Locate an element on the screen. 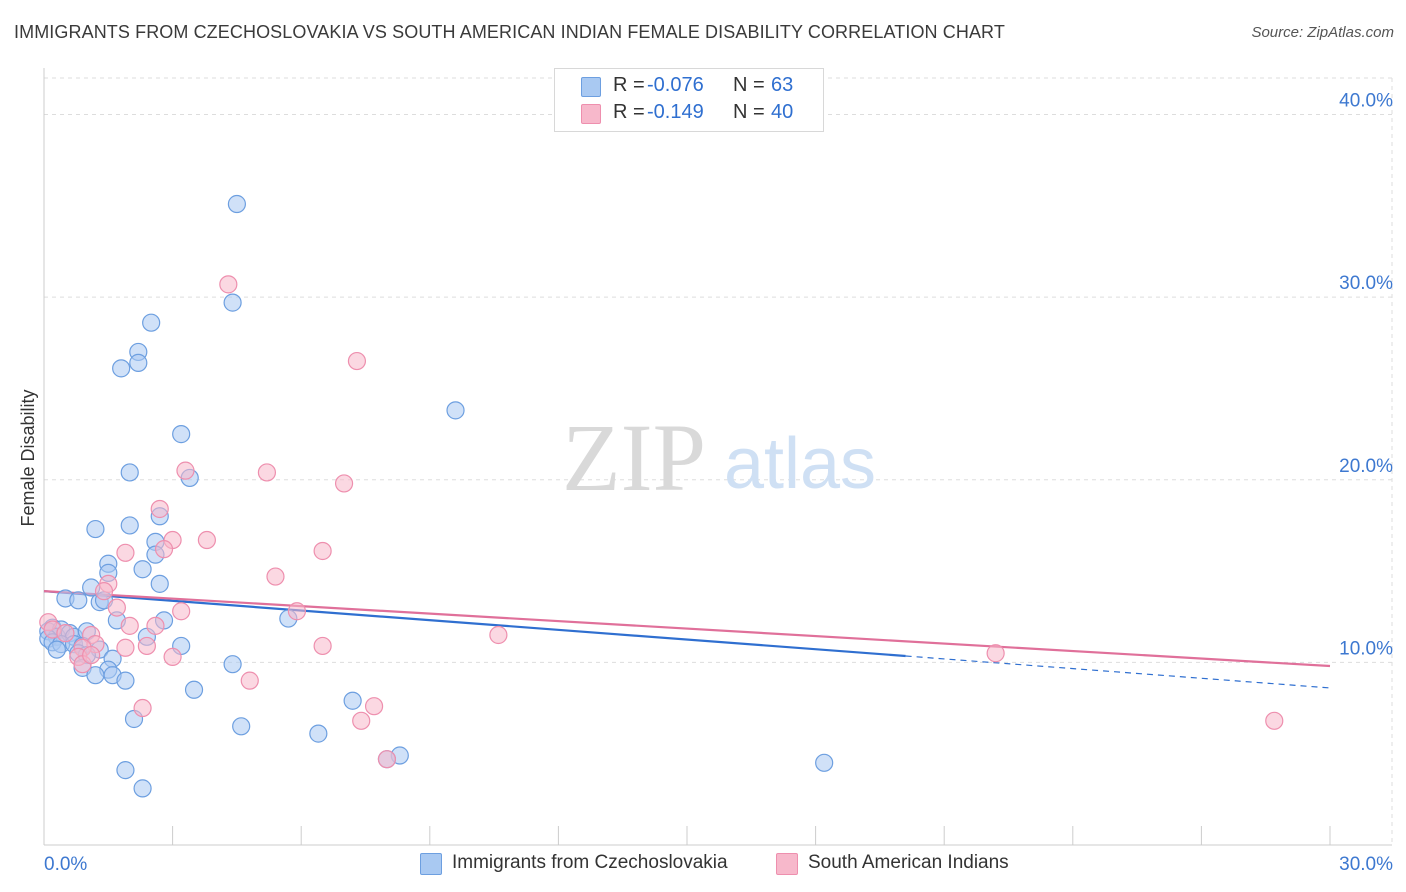 The width and height of the screenshot is (1406, 892). trend-line-south-american-indians is located at coordinates (687, 629).